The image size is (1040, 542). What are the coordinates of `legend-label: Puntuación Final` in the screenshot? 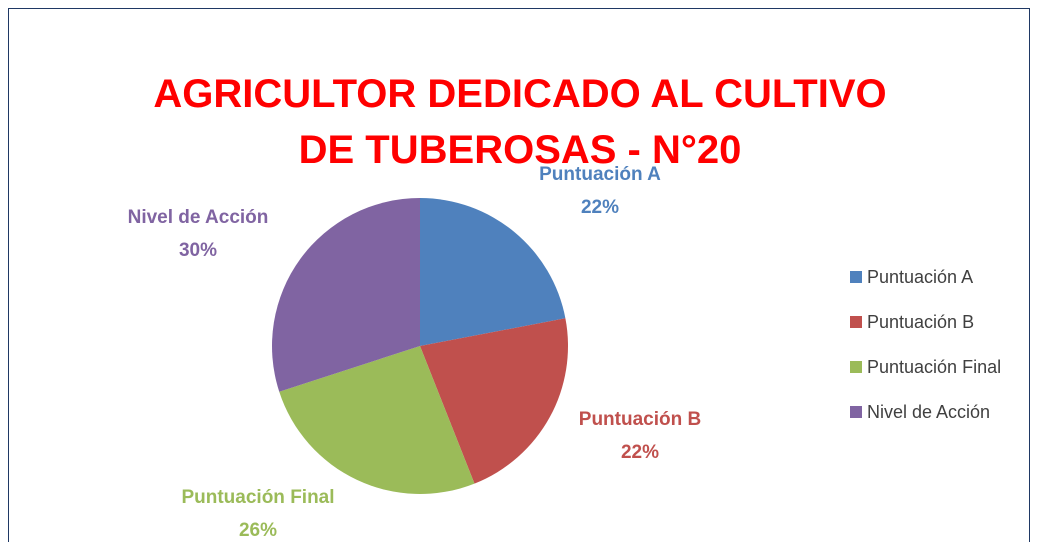 It's located at (934, 367).